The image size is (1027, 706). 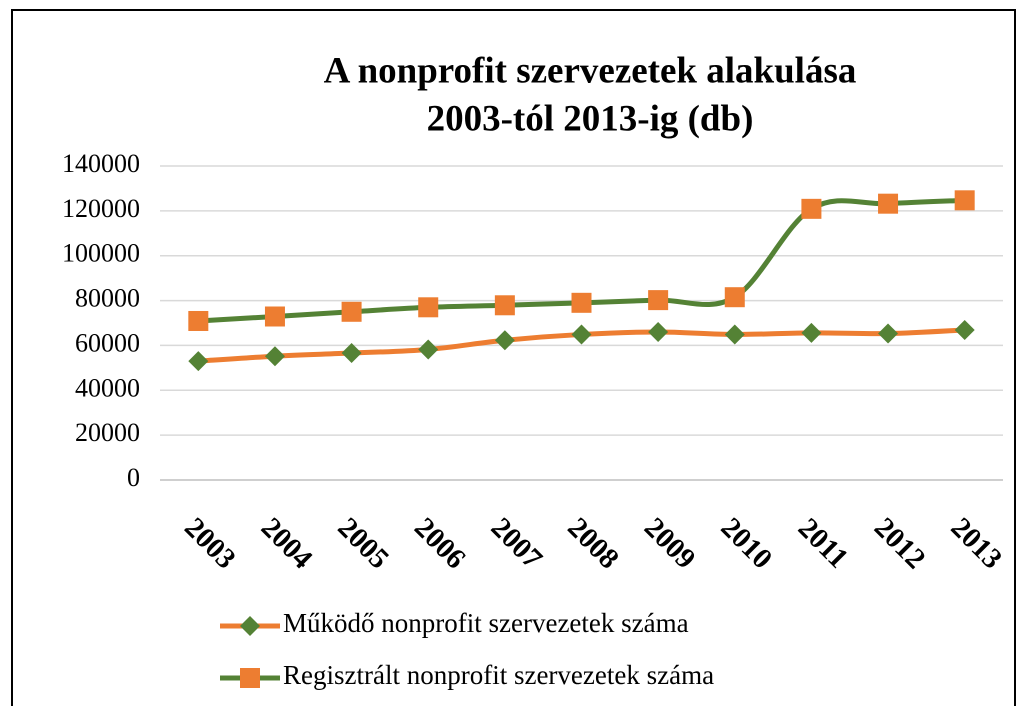 I want to click on y-tick-label: 20000, so click(x=107, y=432).